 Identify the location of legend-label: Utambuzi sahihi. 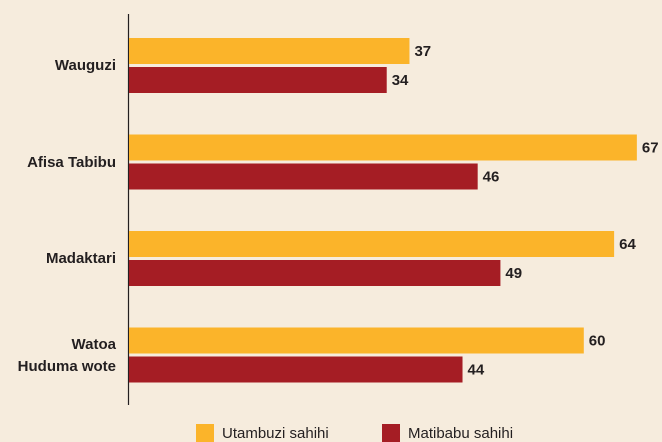
(275, 433).